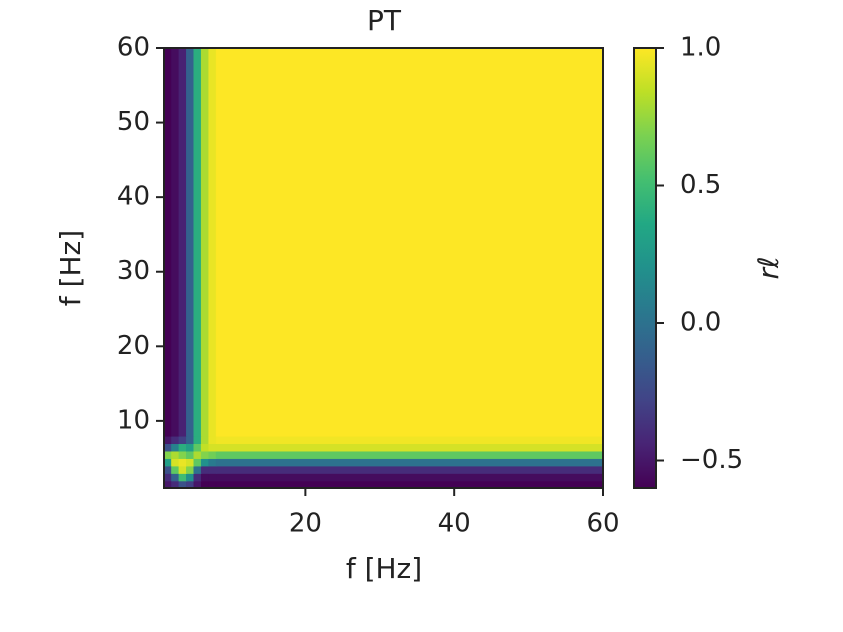 This screenshot has width=843, height=632. What do you see at coordinates (133, 271) in the screenshot?
I see `y-tick-label: 30` at bounding box center [133, 271].